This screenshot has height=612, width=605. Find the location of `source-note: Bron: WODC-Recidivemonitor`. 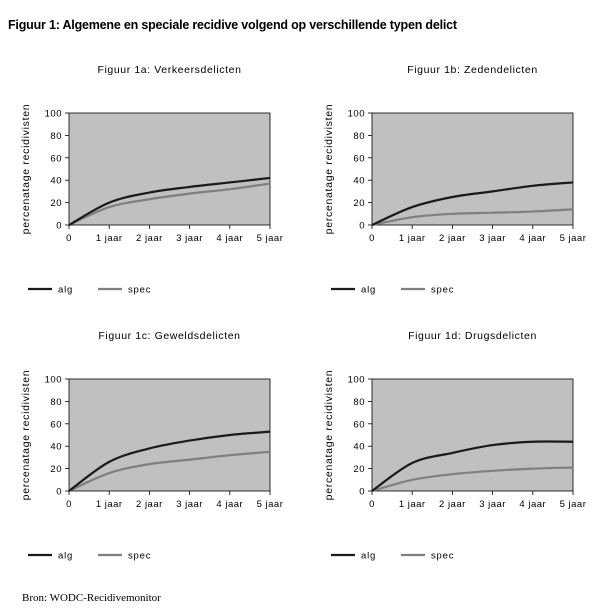

source-note: Bron: WODC-Recidivemonitor is located at coordinates (91, 598).